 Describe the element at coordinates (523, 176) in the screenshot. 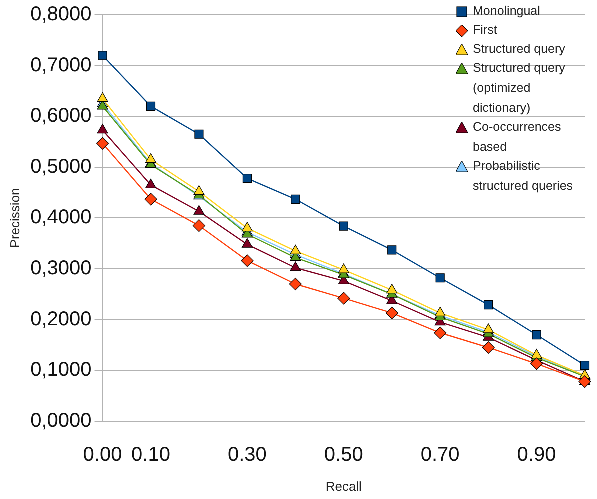

I see `legend-label: Probabilistic structured queries` at that location.